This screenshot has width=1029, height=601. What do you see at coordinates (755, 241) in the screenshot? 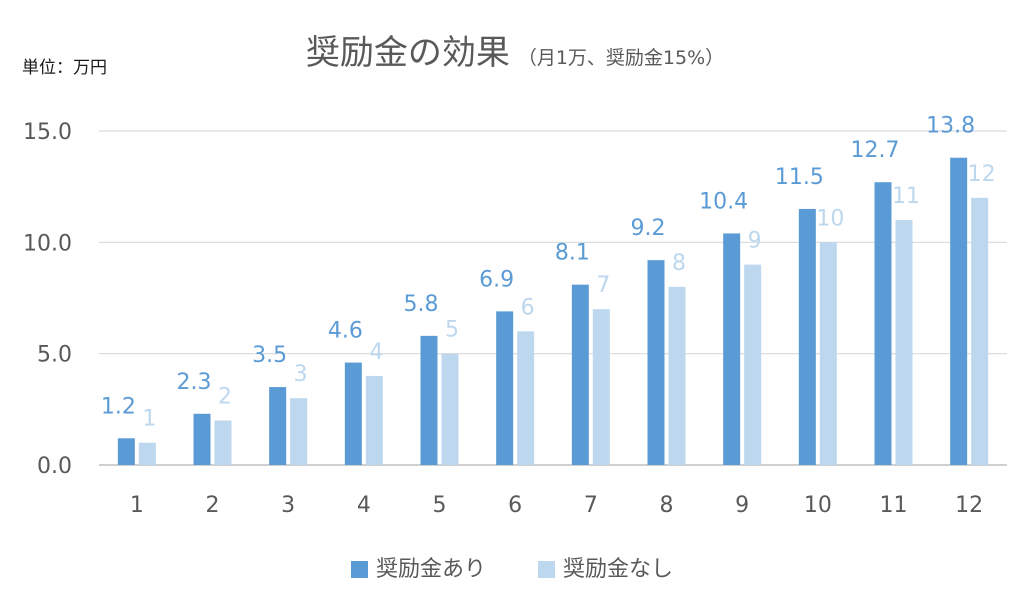
I see `data-label-without-bonus: 9` at bounding box center [755, 241].